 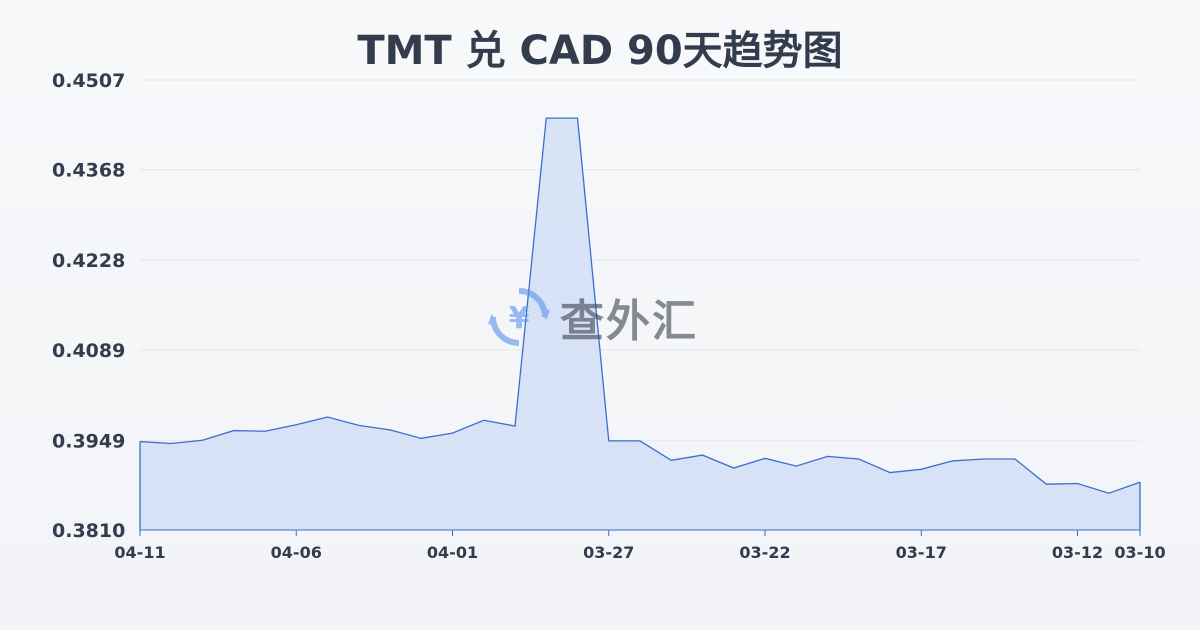 What do you see at coordinates (764, 552) in the screenshot?
I see `x-tick-label: 03-22` at bounding box center [764, 552].